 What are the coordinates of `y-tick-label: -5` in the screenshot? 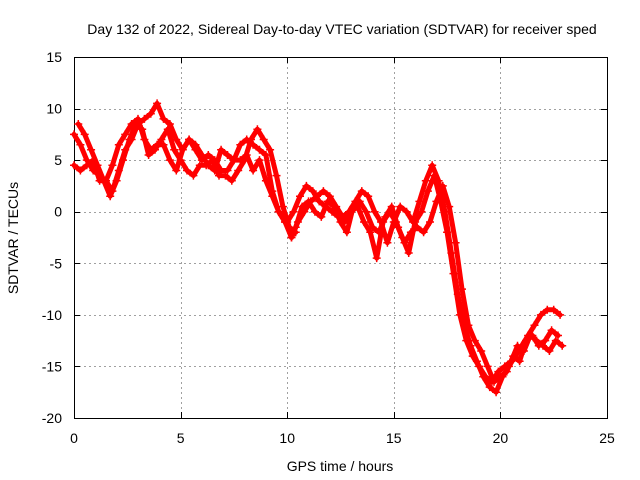 It's located at (56, 263).